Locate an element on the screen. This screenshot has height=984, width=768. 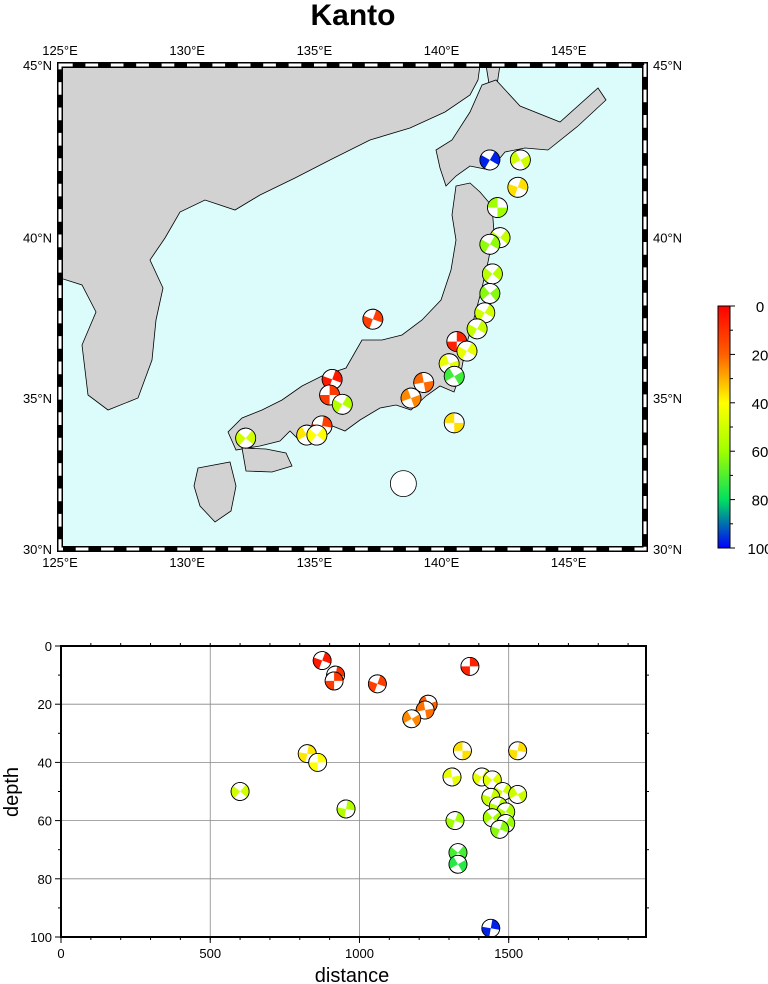
lon-tick-label-top: 135°E is located at coordinates (315, 50).